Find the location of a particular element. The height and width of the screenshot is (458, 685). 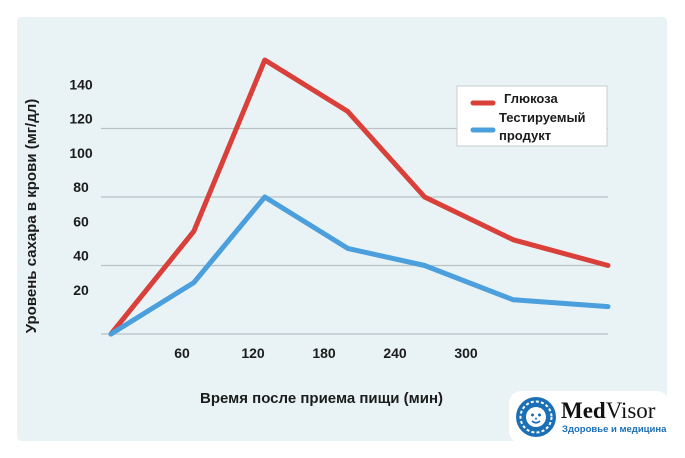

x-axis-title: Время после приема пищи (мин) is located at coordinates (321, 398).